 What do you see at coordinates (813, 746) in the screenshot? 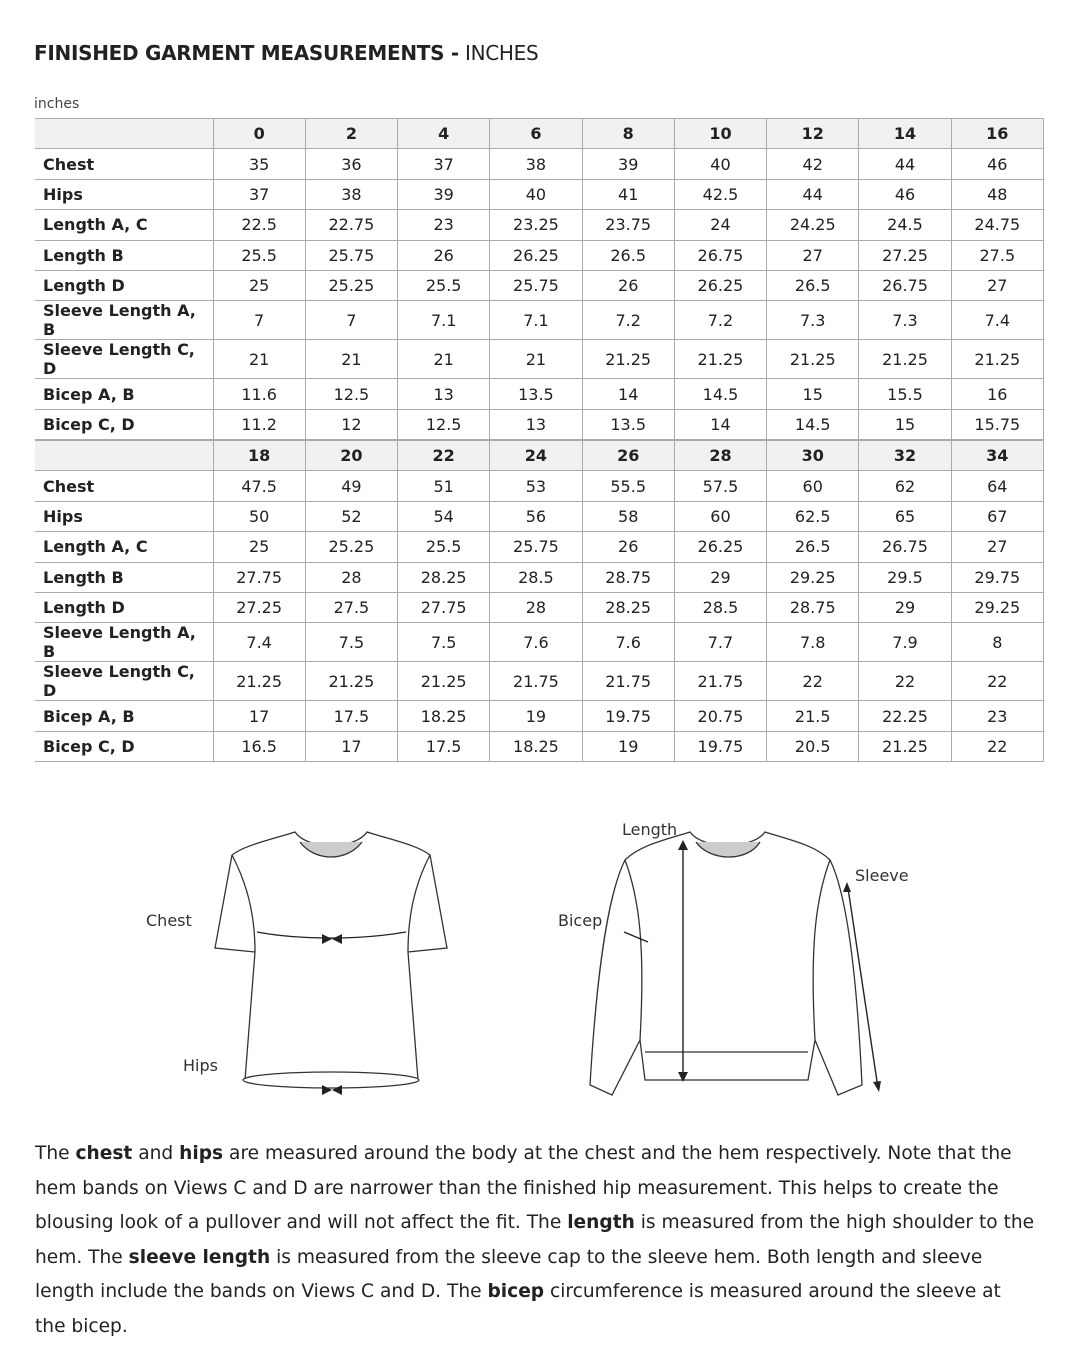
I see `measurement-cell: 20.5` at bounding box center [813, 746].